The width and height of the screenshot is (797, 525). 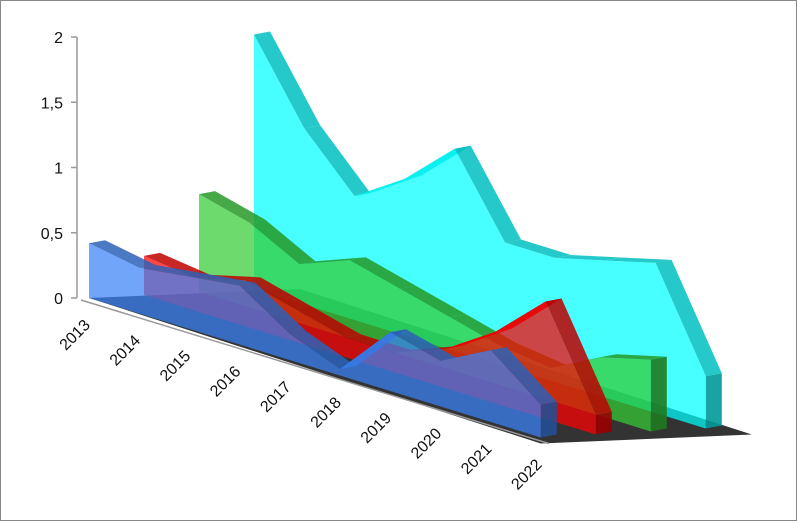 What do you see at coordinates (426, 443) in the screenshot?
I see `x-tick-label: 2020` at bounding box center [426, 443].